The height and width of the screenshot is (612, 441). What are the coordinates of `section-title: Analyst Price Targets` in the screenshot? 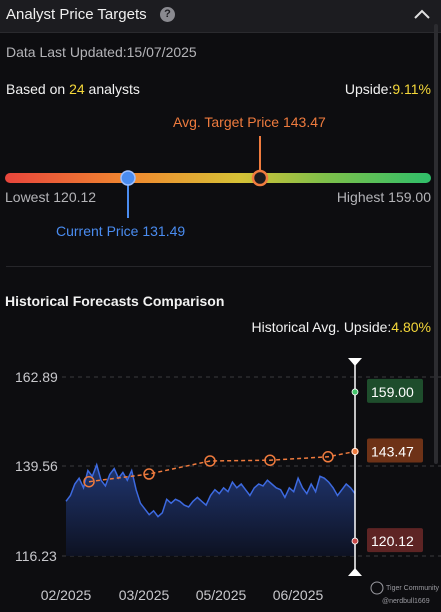 It's located at (76, 14).